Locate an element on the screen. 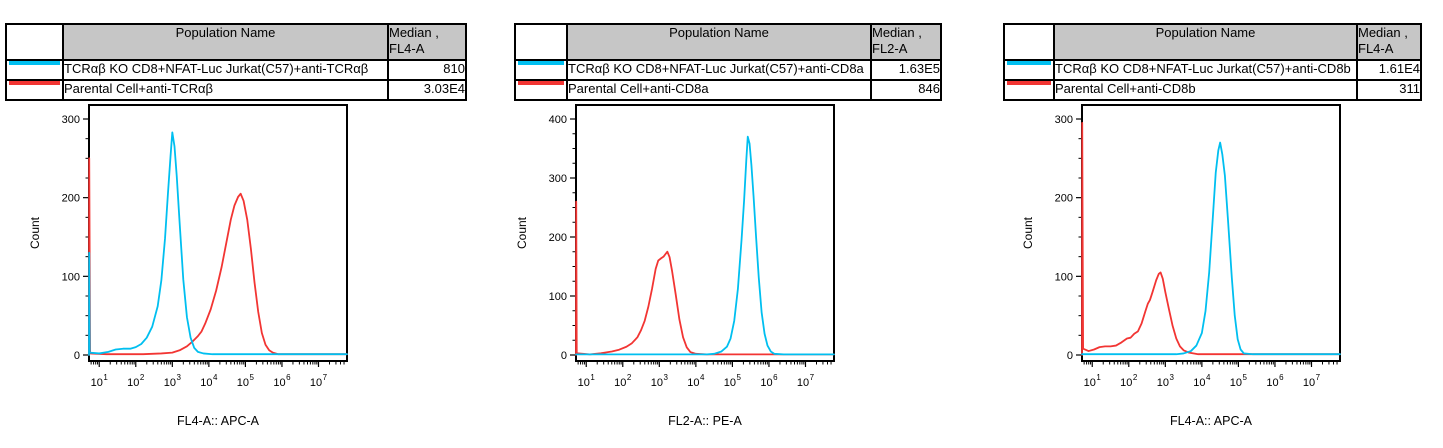  population-row: Parental Cell+anti-CD8b 311 is located at coordinates (1212, 90).